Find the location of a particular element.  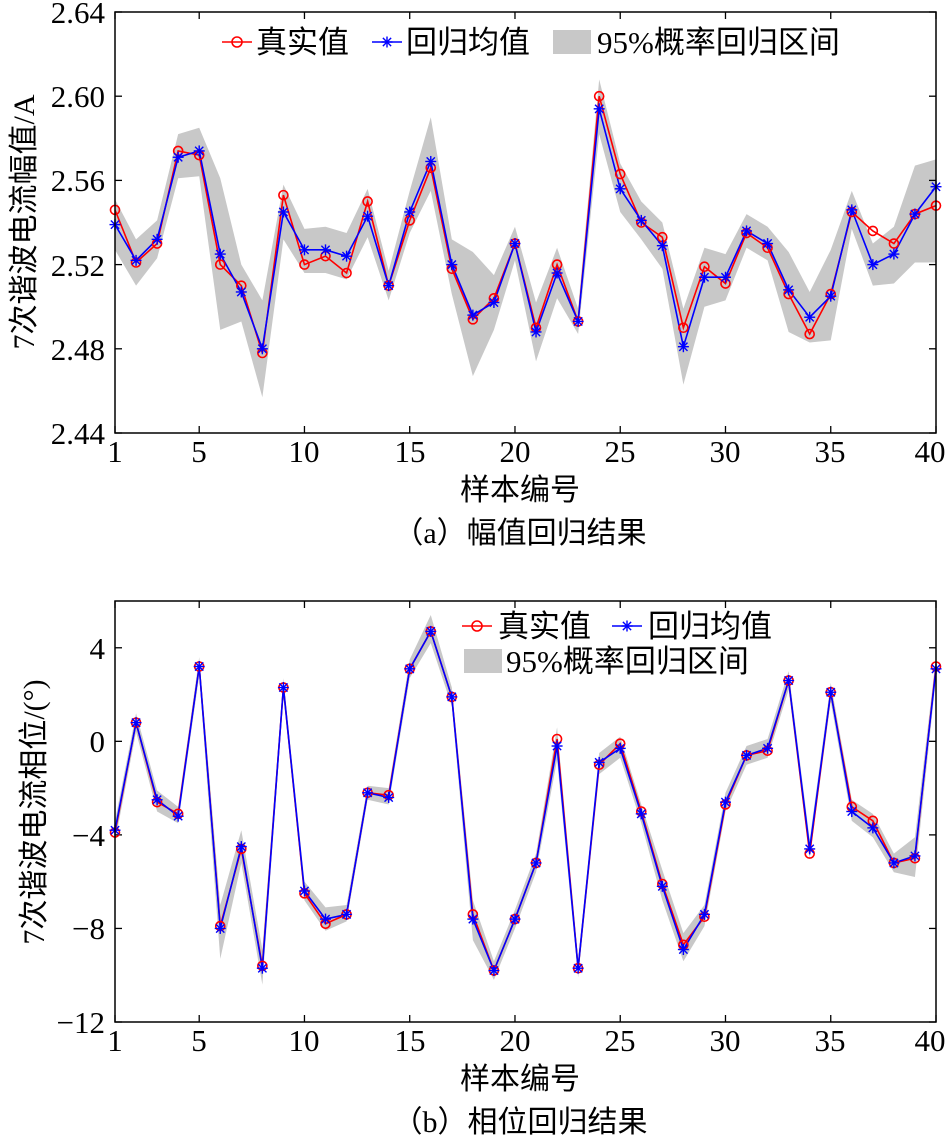

chart-b-y-axis-label: 7次谐波电流相位/(°) is located at coordinates (34, 811).